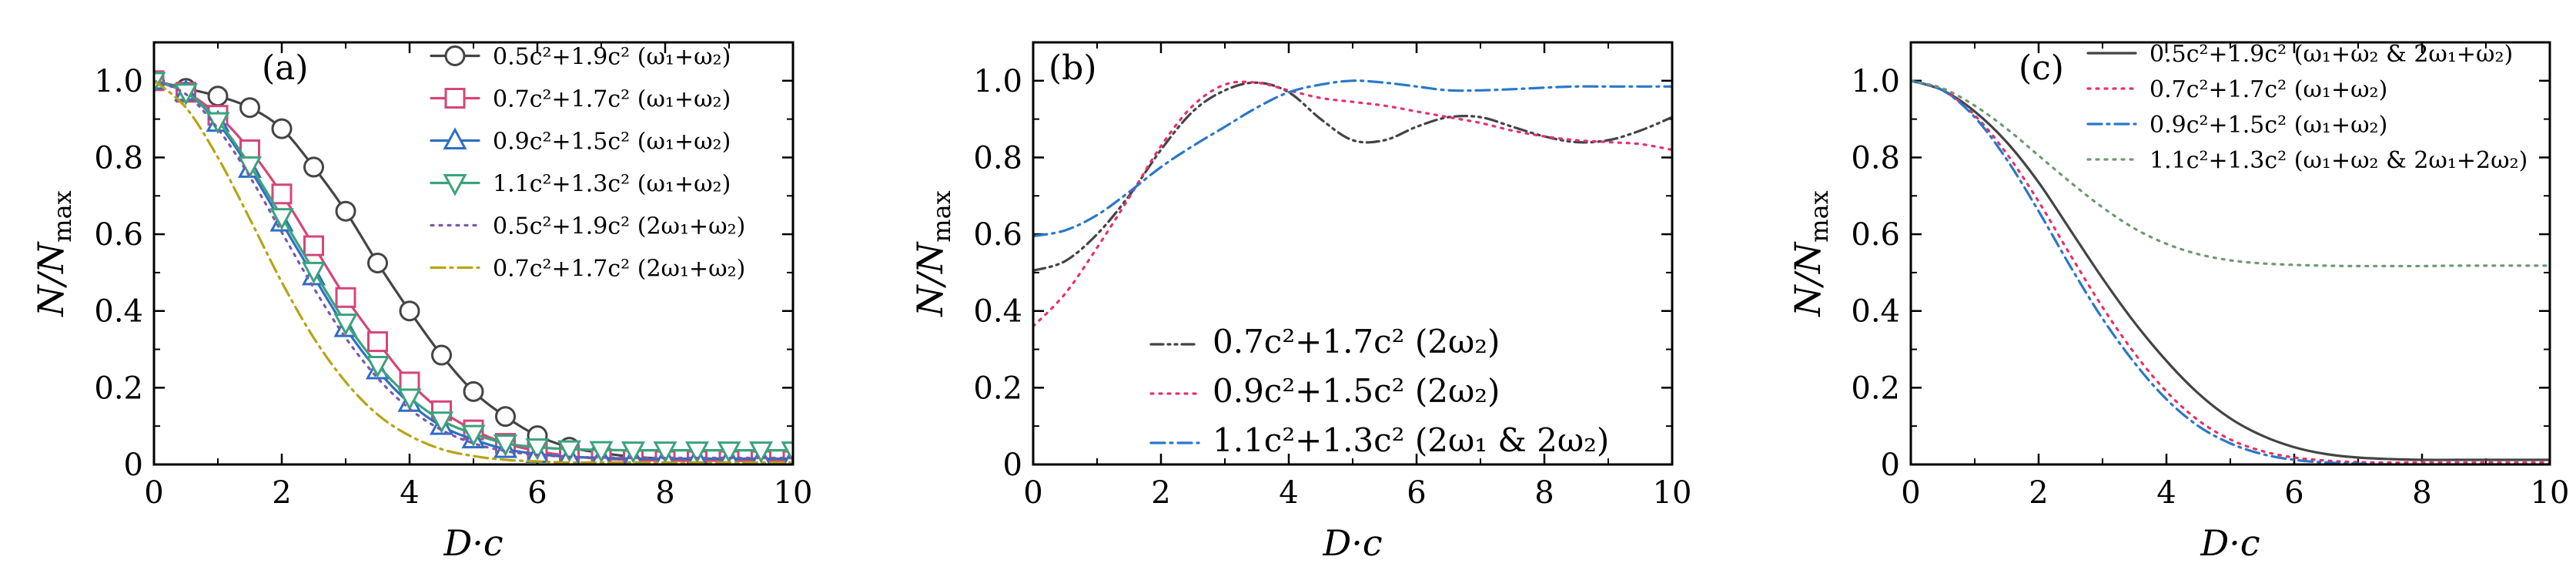 This screenshot has height=580, width=2576. What do you see at coordinates (2042, 69) in the screenshot?
I see `panel-label: (c)` at bounding box center [2042, 69].